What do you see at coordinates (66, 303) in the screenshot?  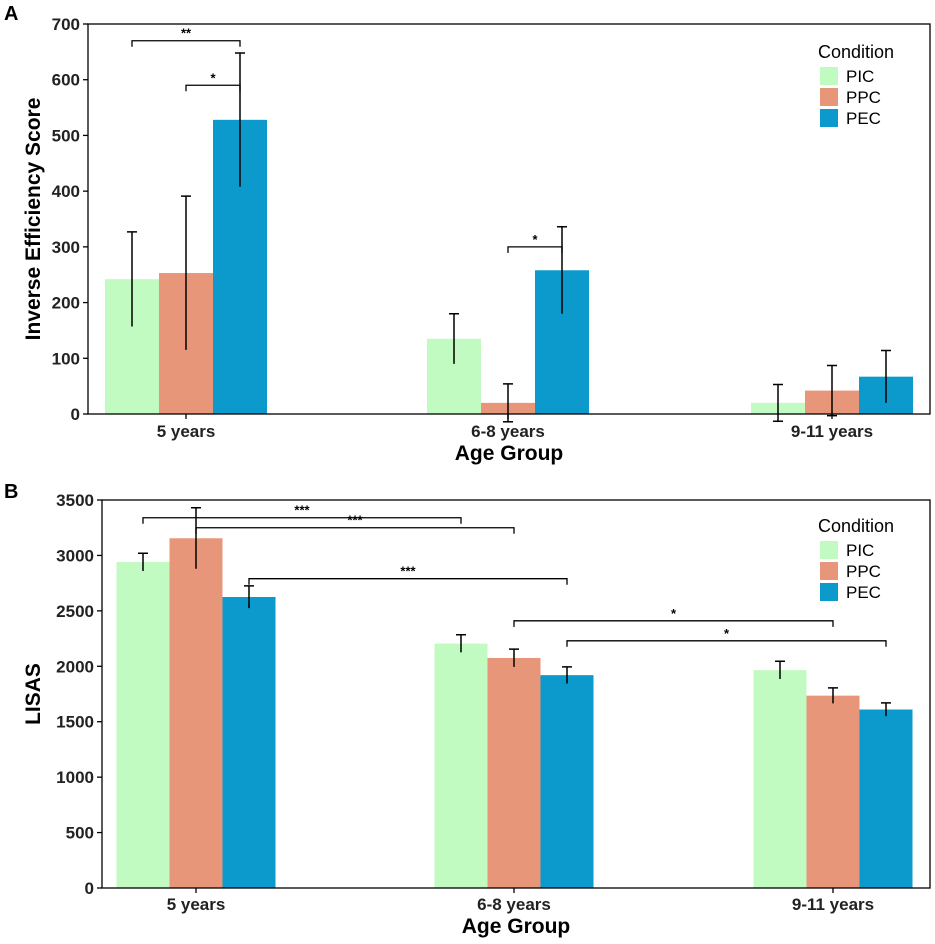 I see `y-tick-label: 200` at bounding box center [66, 303].